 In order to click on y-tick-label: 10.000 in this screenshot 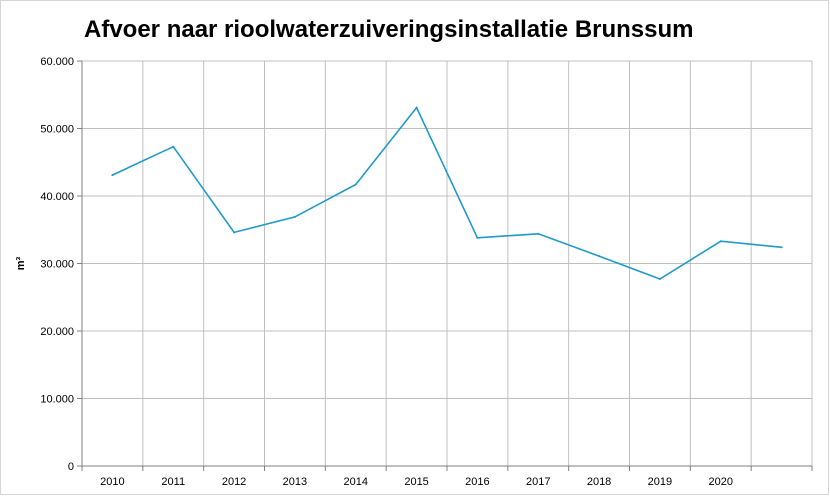, I will do `click(57, 400)`.